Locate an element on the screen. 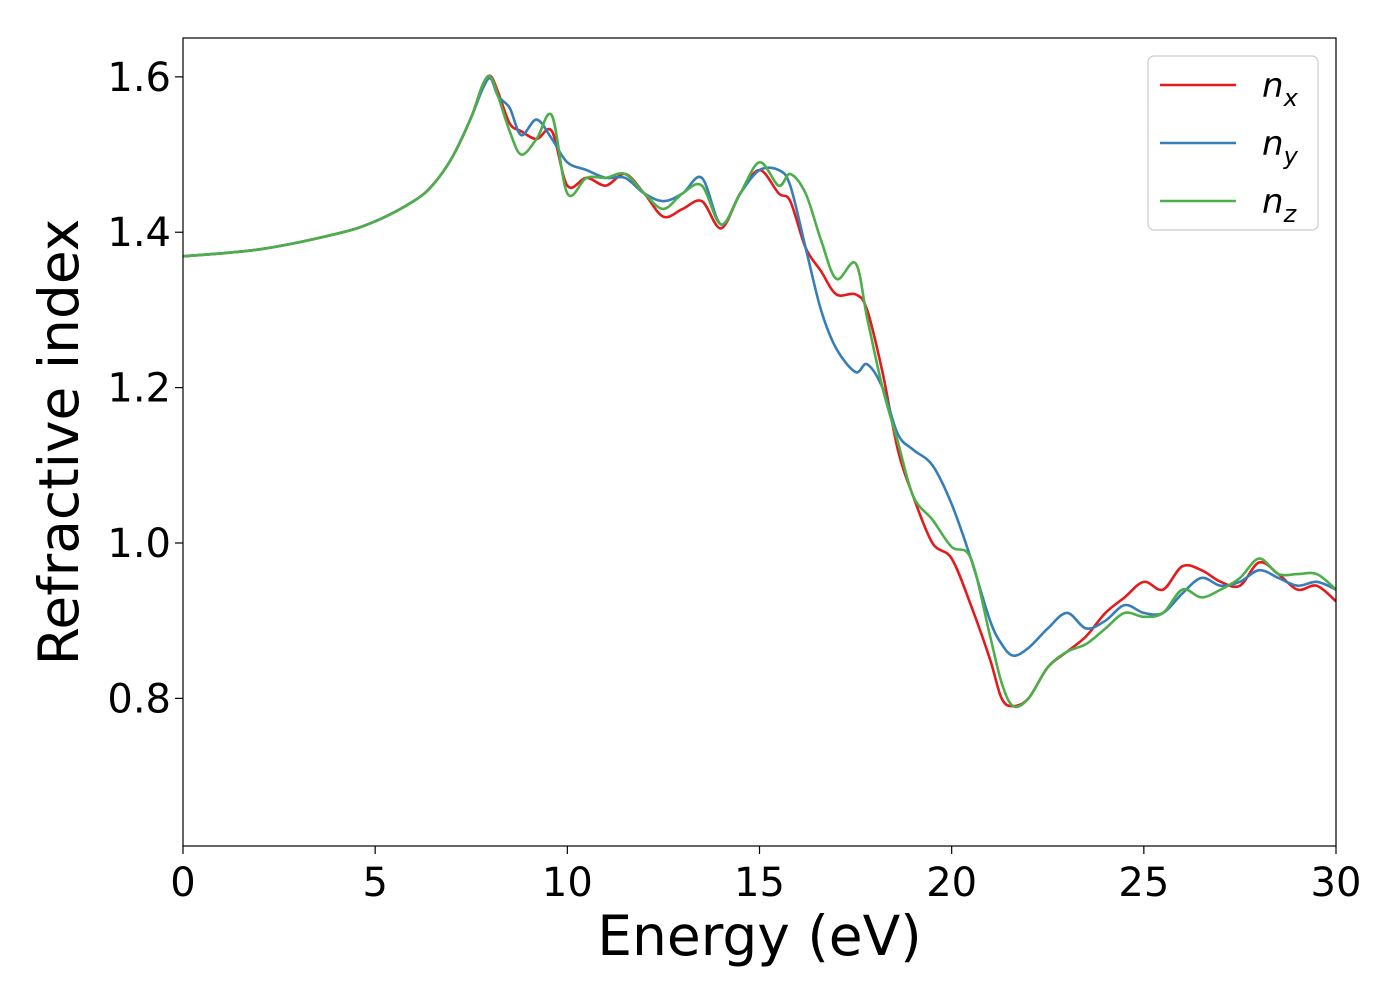 This screenshot has width=1400, height=1000. x-tick-label: 10 is located at coordinates (567, 883).